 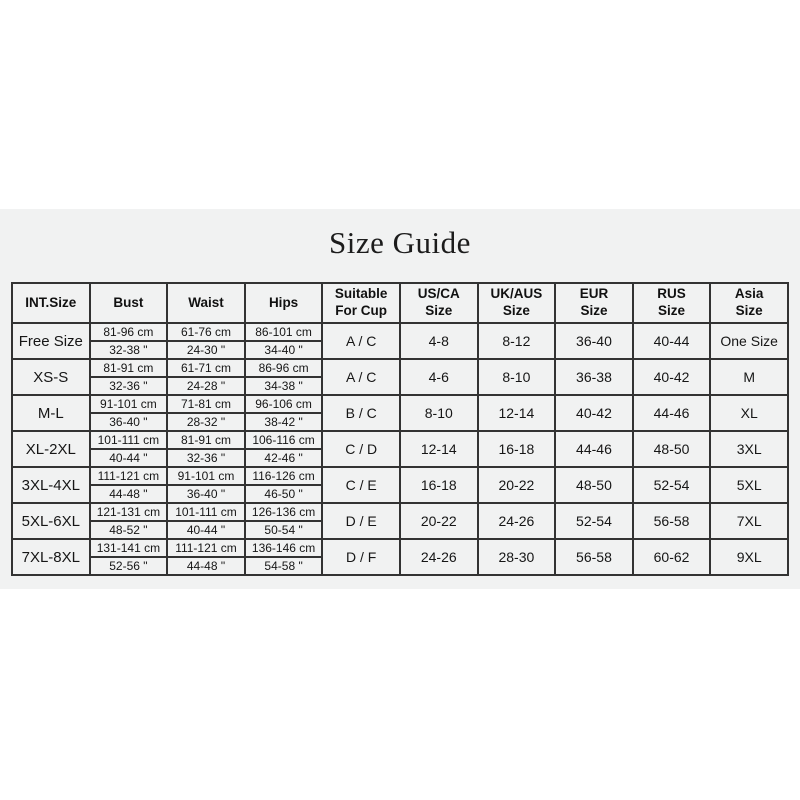 I want to click on column-header-eur-size: EUR Size, so click(x=594, y=303).